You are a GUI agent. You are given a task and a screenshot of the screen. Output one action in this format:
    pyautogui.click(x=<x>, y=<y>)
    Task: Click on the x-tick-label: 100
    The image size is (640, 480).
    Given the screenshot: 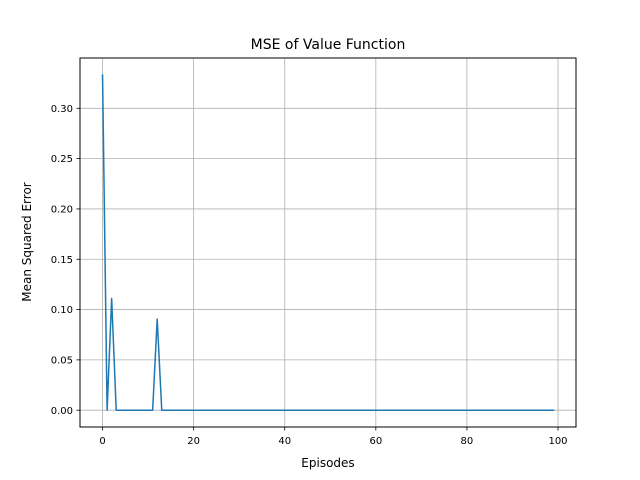 What is the action you would take?
    pyautogui.click(x=557, y=441)
    